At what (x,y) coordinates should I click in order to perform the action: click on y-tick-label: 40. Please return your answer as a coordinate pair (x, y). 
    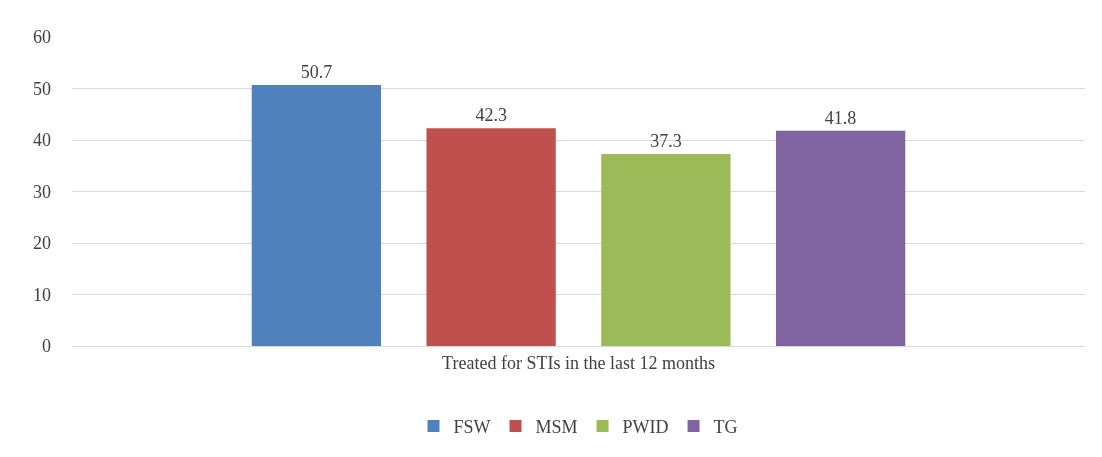
    Looking at the image, I should click on (42, 140).